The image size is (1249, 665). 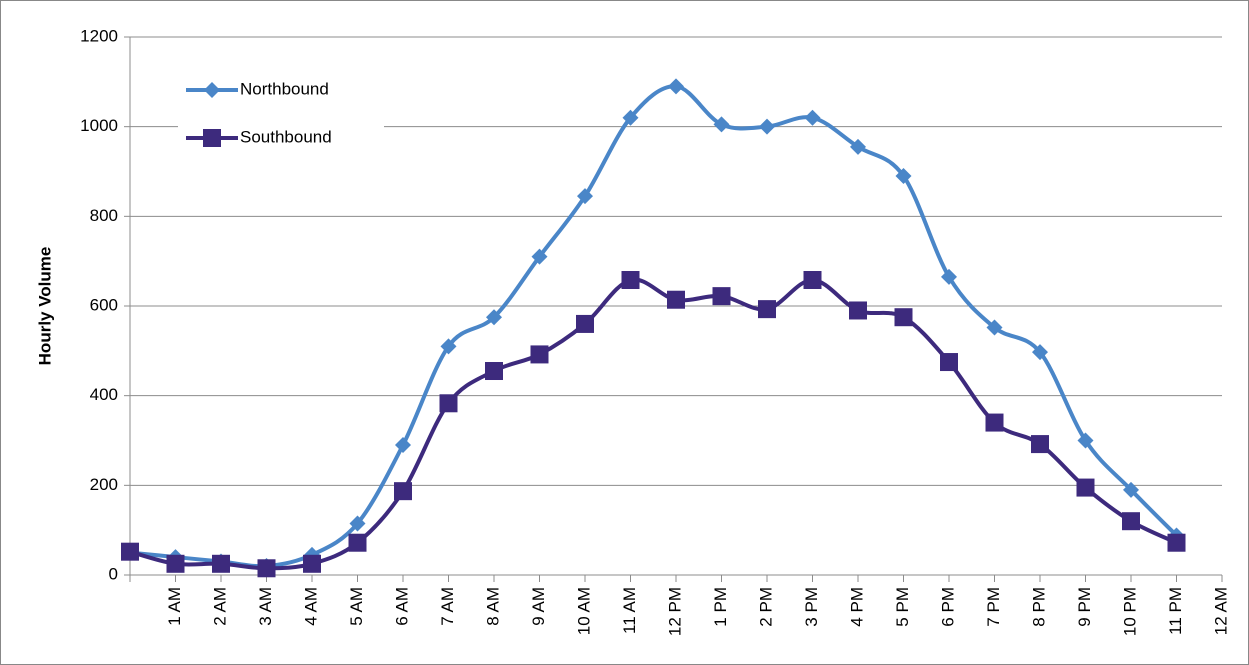 What do you see at coordinates (447, 606) in the screenshot?
I see `x-tick-label: 7 AM` at bounding box center [447, 606].